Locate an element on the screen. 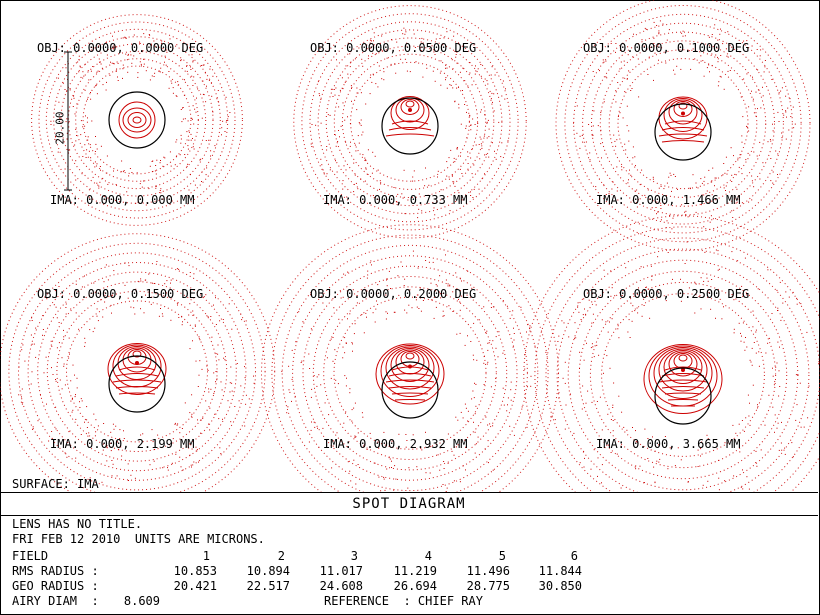  airy-disk is located at coordinates (137, 120).